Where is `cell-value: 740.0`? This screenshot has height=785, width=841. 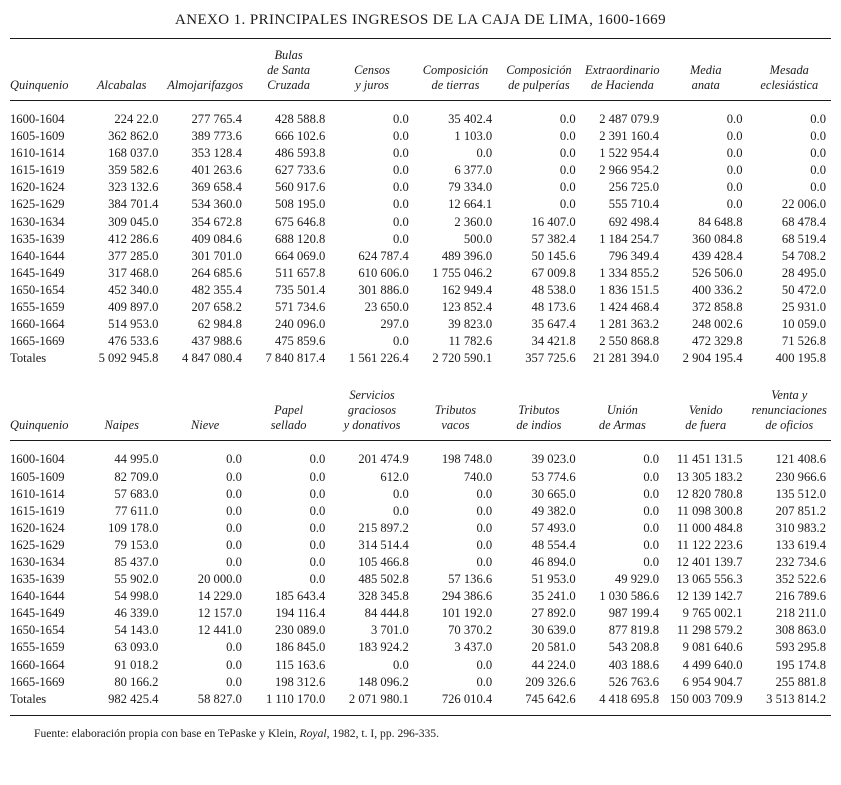 cell-value: 740.0 is located at coordinates (478, 476).